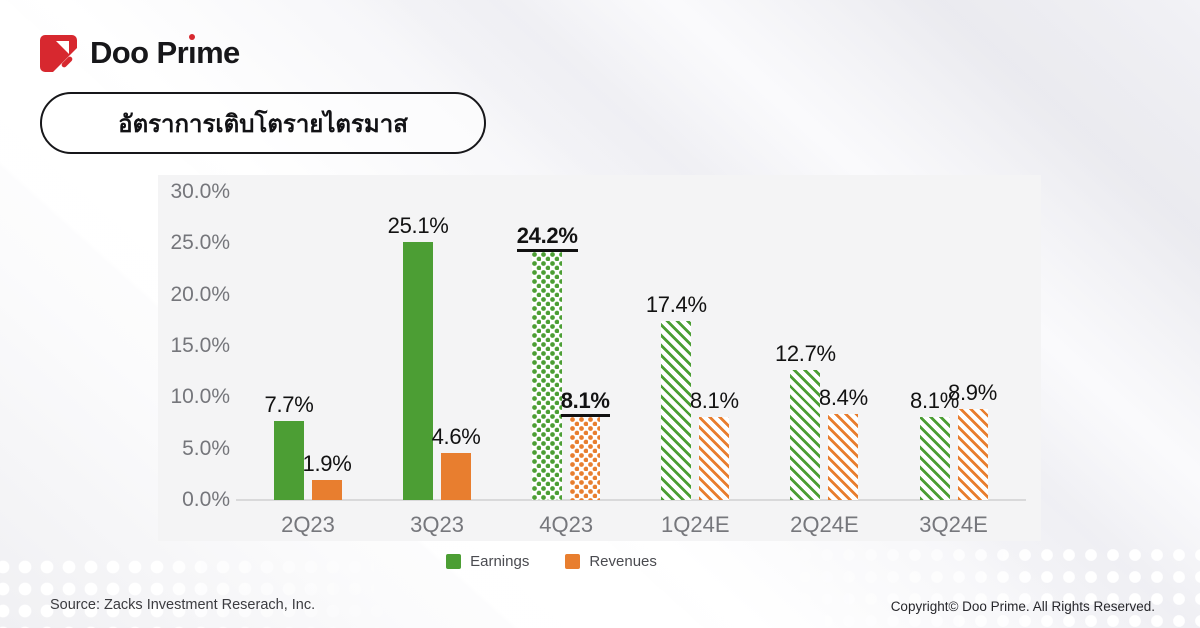  What do you see at coordinates (585, 402) in the screenshot?
I see `value-label-revenues-4q23: 8.1%` at bounding box center [585, 402].